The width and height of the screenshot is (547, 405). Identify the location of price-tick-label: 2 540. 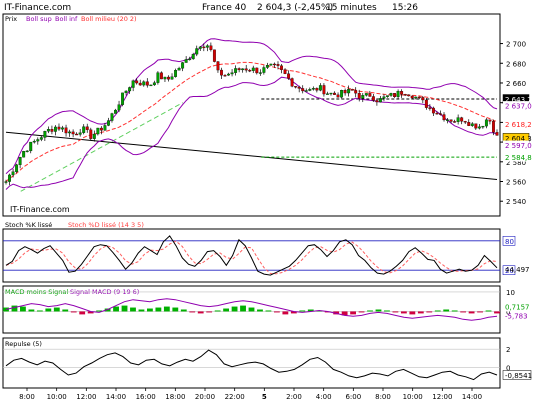
(516, 202).